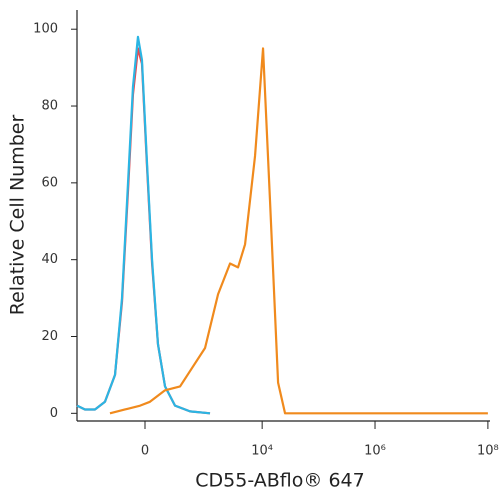 Image resolution: width=500 pixels, height=500 pixels. I want to click on x-tick-label: 0, so click(145, 451).